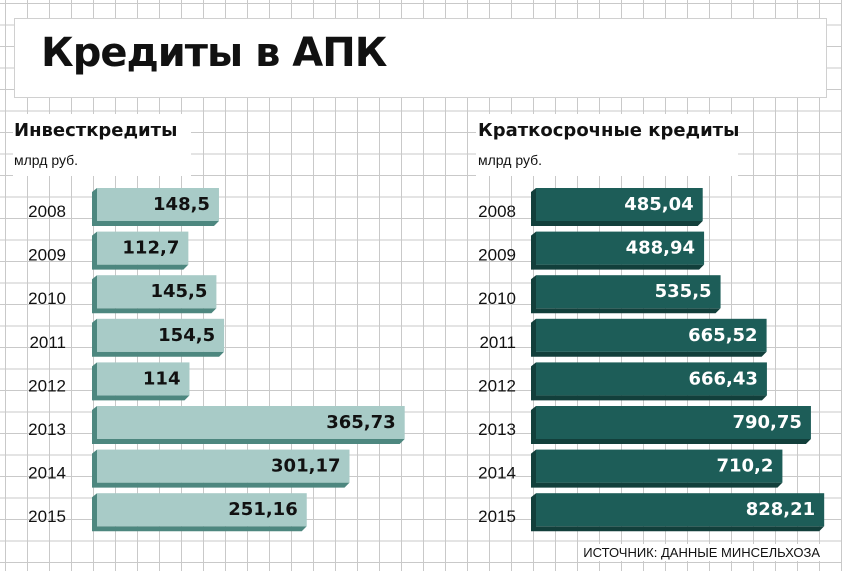 The height and width of the screenshot is (571, 842). Describe the element at coordinates (607, 145) in the screenshot. I see `right-label-strip` at that location.